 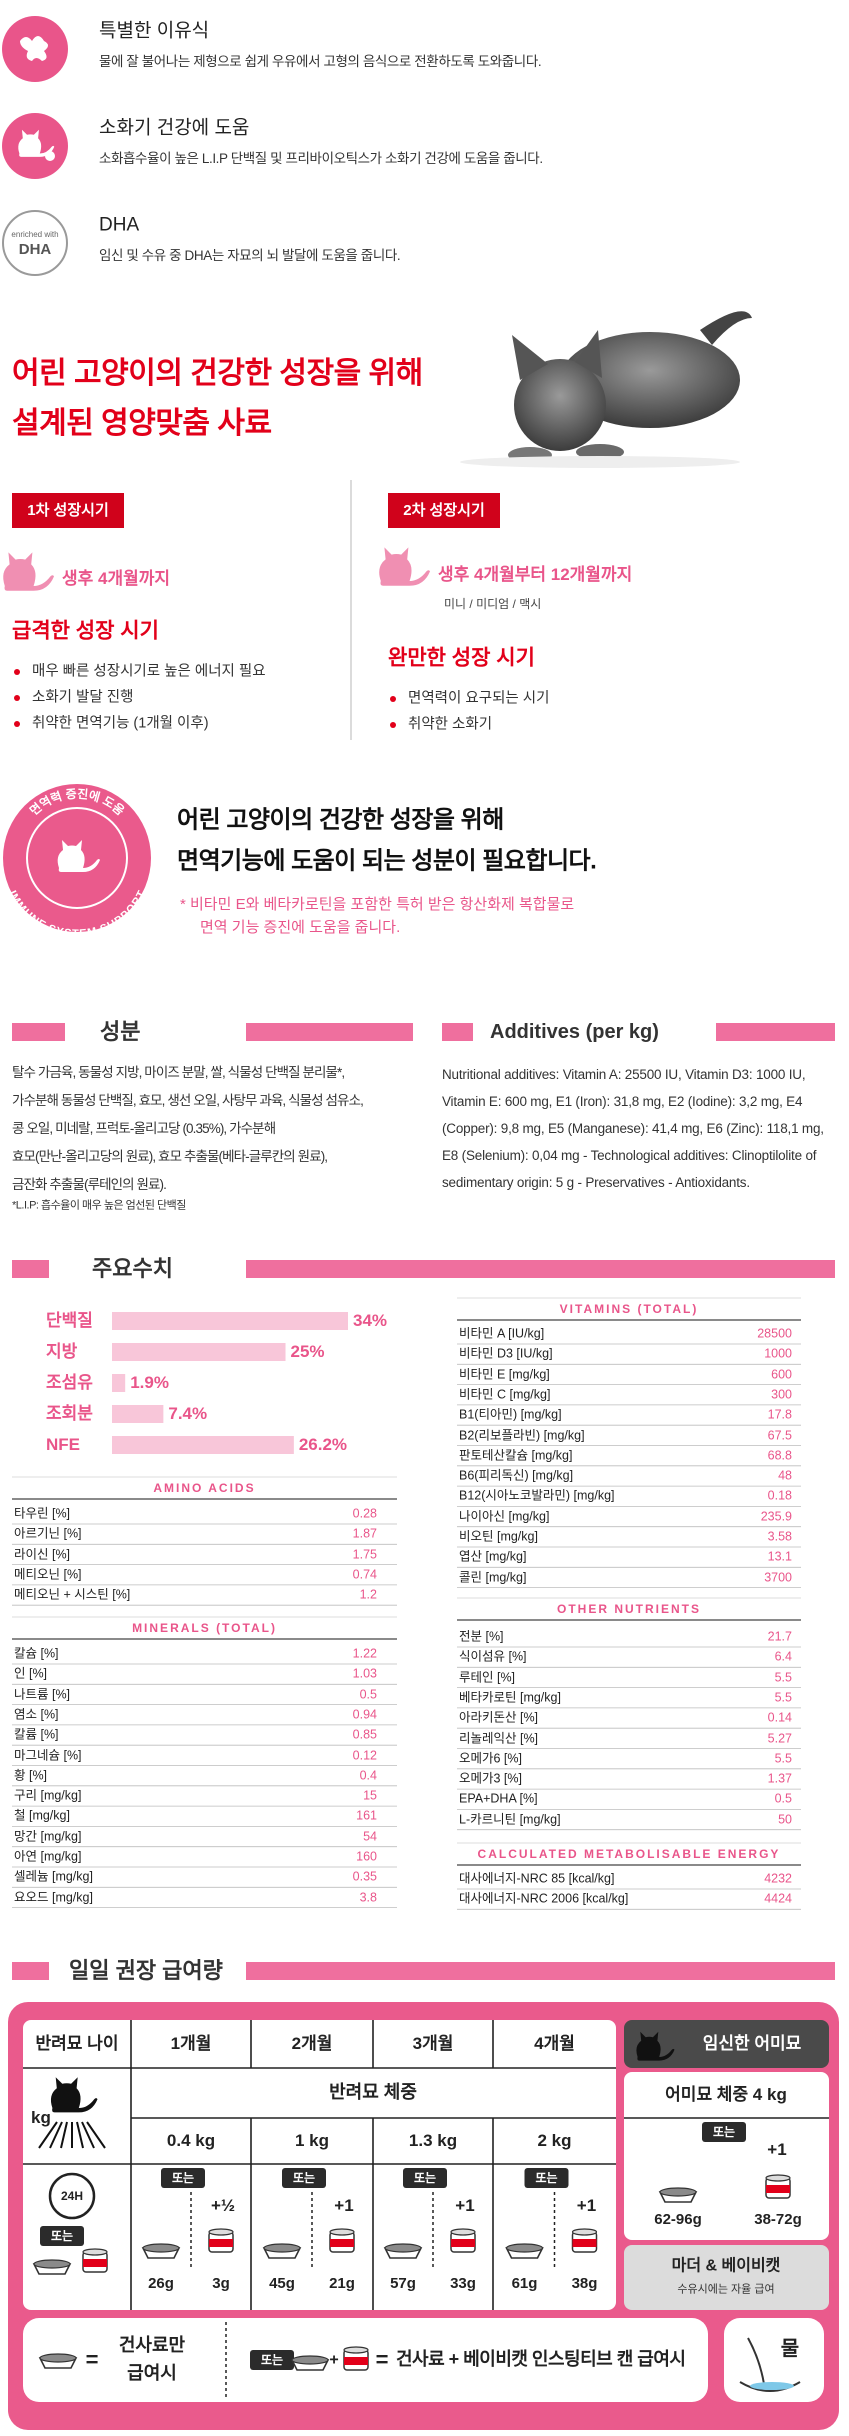 I want to click on table-row-name: 요오드 [mg/kg], so click(x=53, y=1897).